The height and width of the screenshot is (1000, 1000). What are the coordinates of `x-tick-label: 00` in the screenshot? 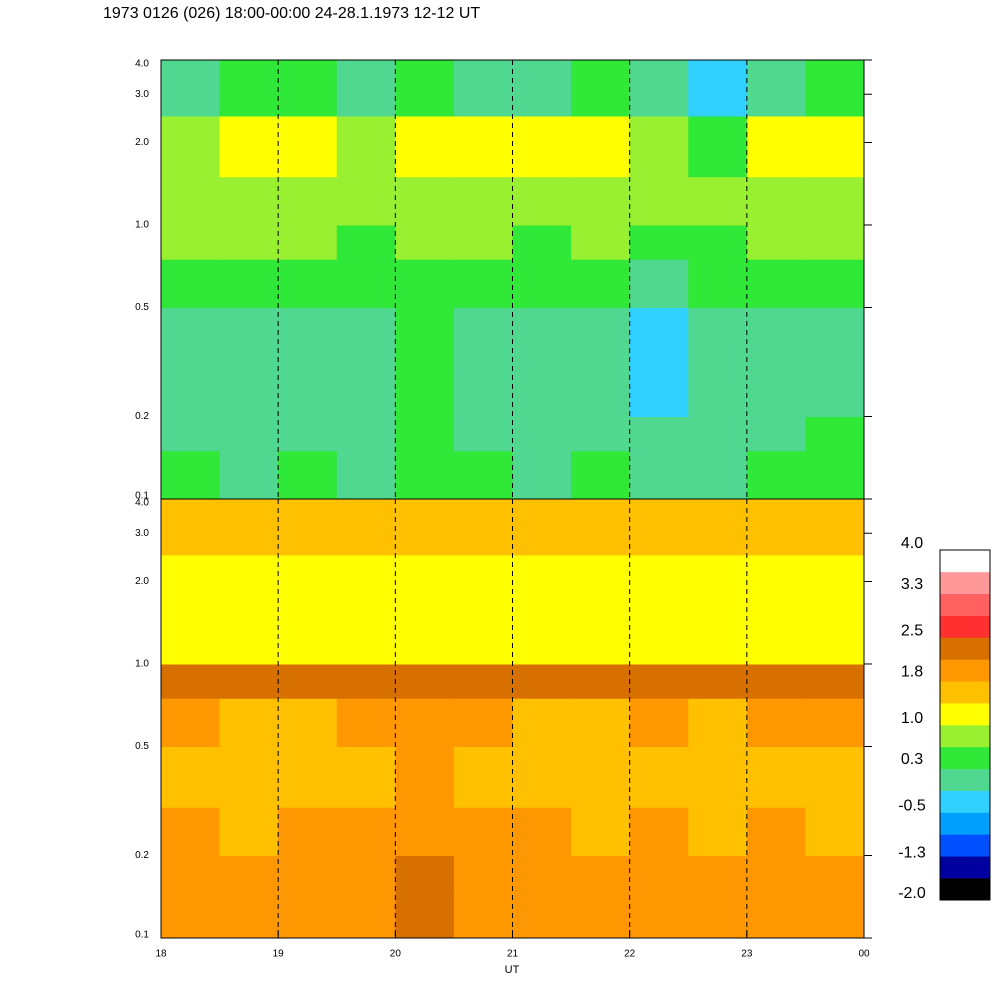 It's located at (864, 954).